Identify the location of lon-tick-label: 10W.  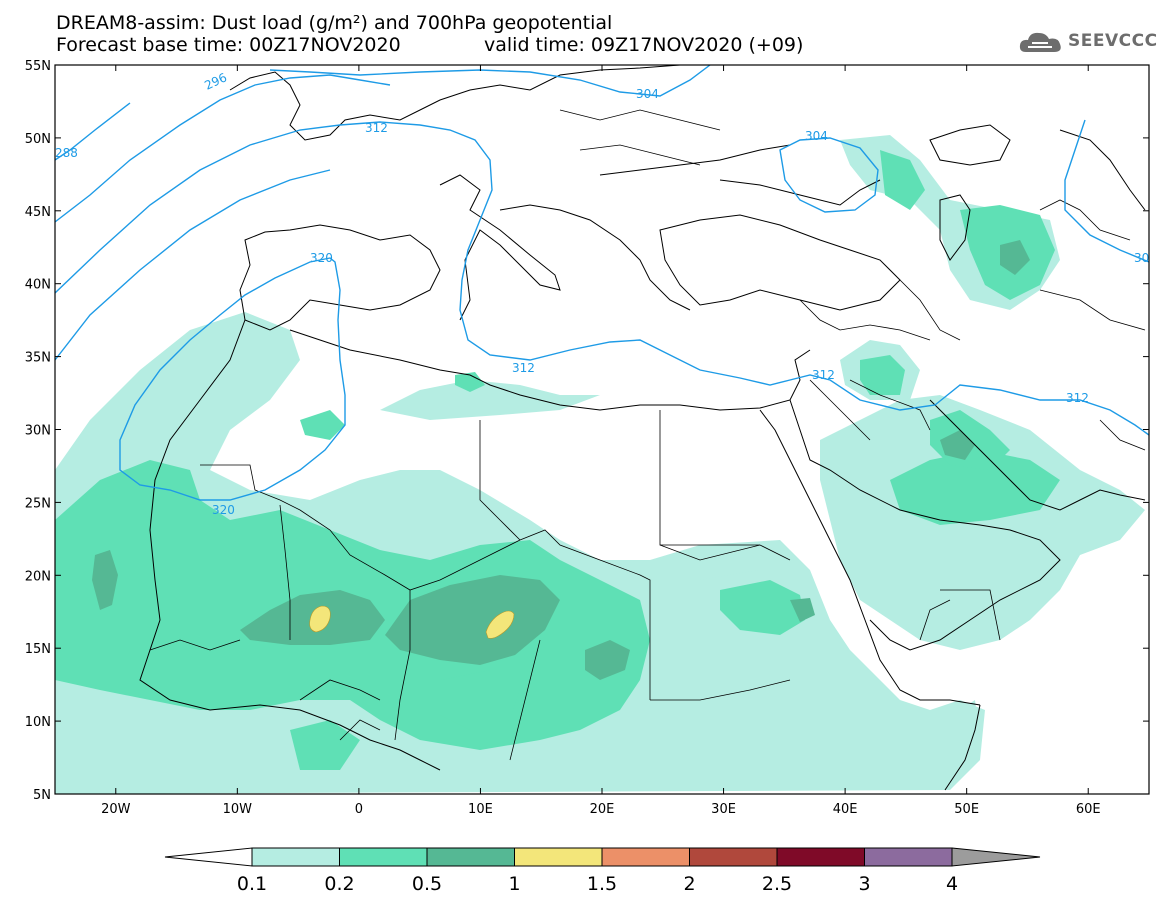
(238, 809).